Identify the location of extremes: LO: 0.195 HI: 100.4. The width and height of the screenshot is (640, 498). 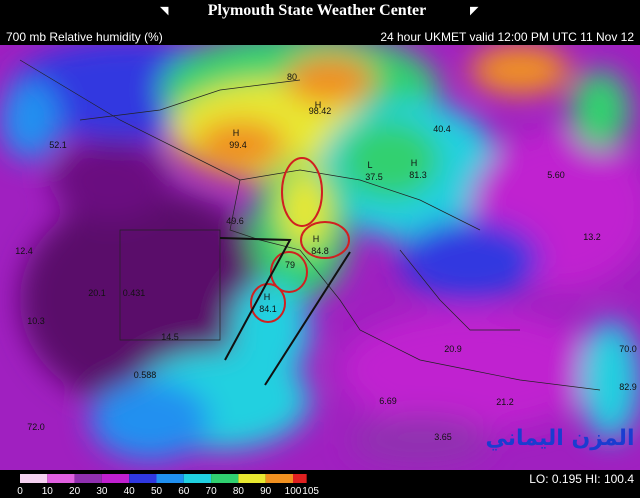
(581, 479).